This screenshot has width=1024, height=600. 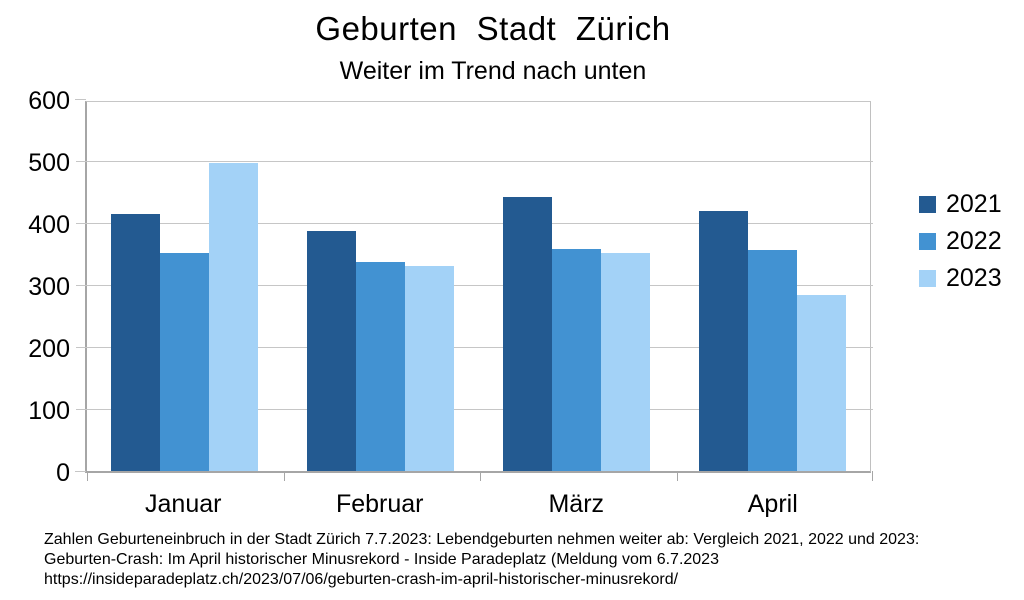 What do you see at coordinates (381, 366) in the screenshot?
I see `bar-februar-2022` at bounding box center [381, 366].